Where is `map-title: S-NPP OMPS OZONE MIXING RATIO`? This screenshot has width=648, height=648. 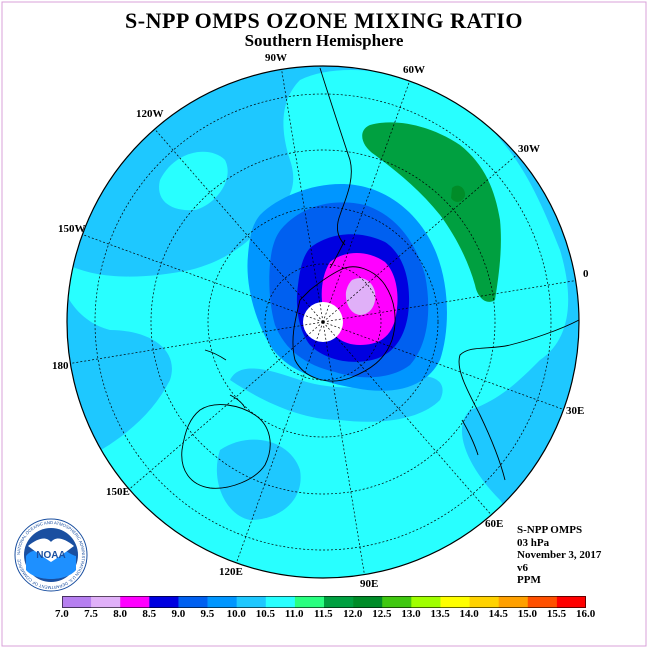
map-title: S-NPP OMPS OZONE MIXING RATIO is located at coordinates (324, 20).